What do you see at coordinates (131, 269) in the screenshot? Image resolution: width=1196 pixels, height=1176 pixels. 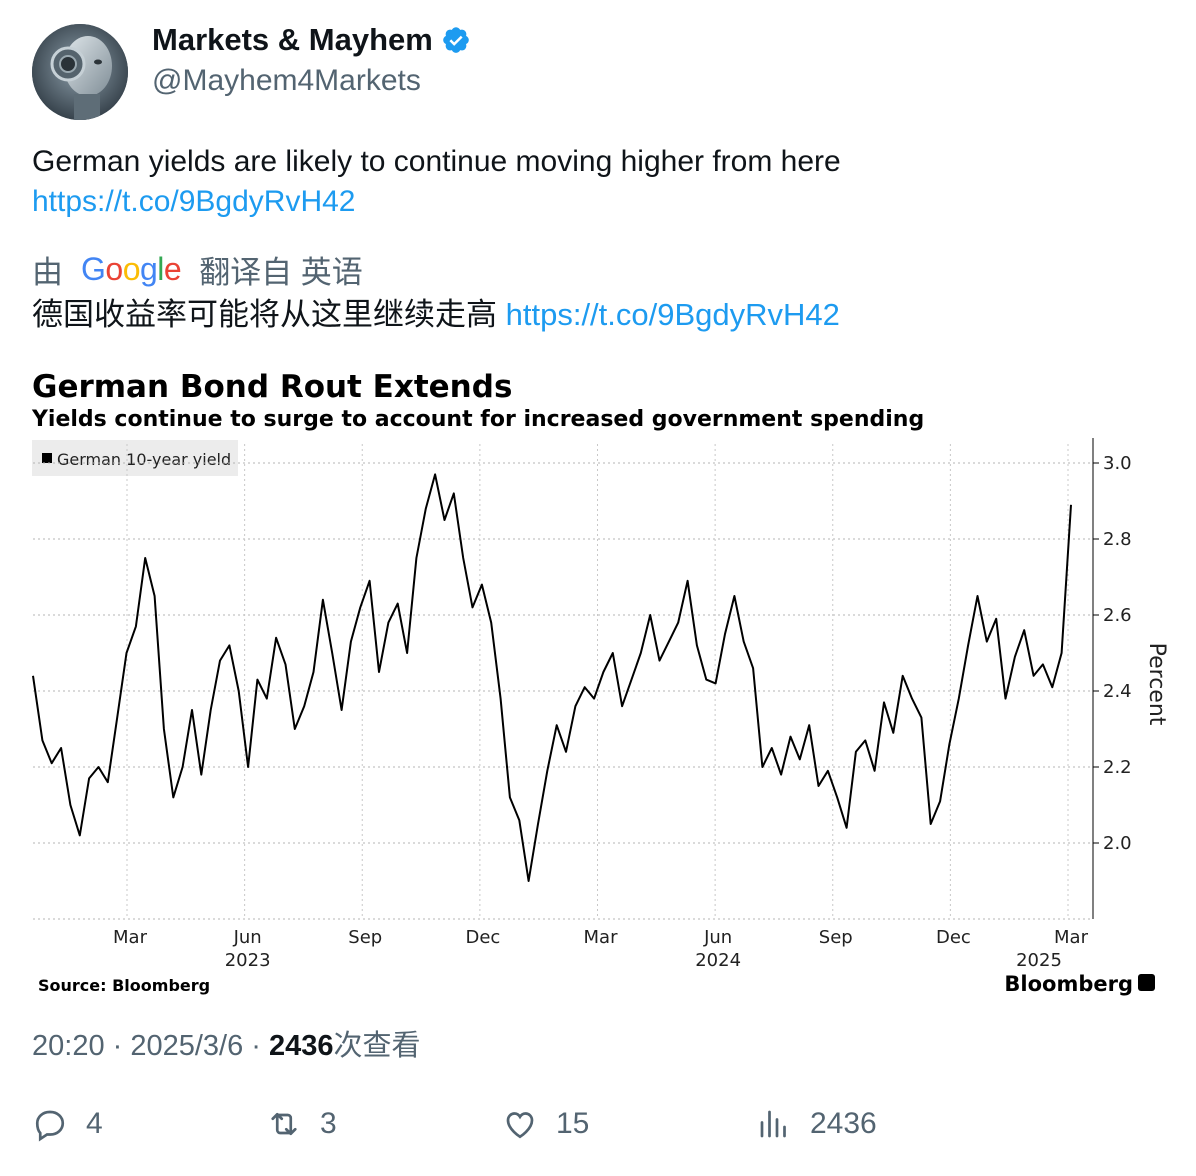 I see `google-logo-icon: Google` at bounding box center [131, 269].